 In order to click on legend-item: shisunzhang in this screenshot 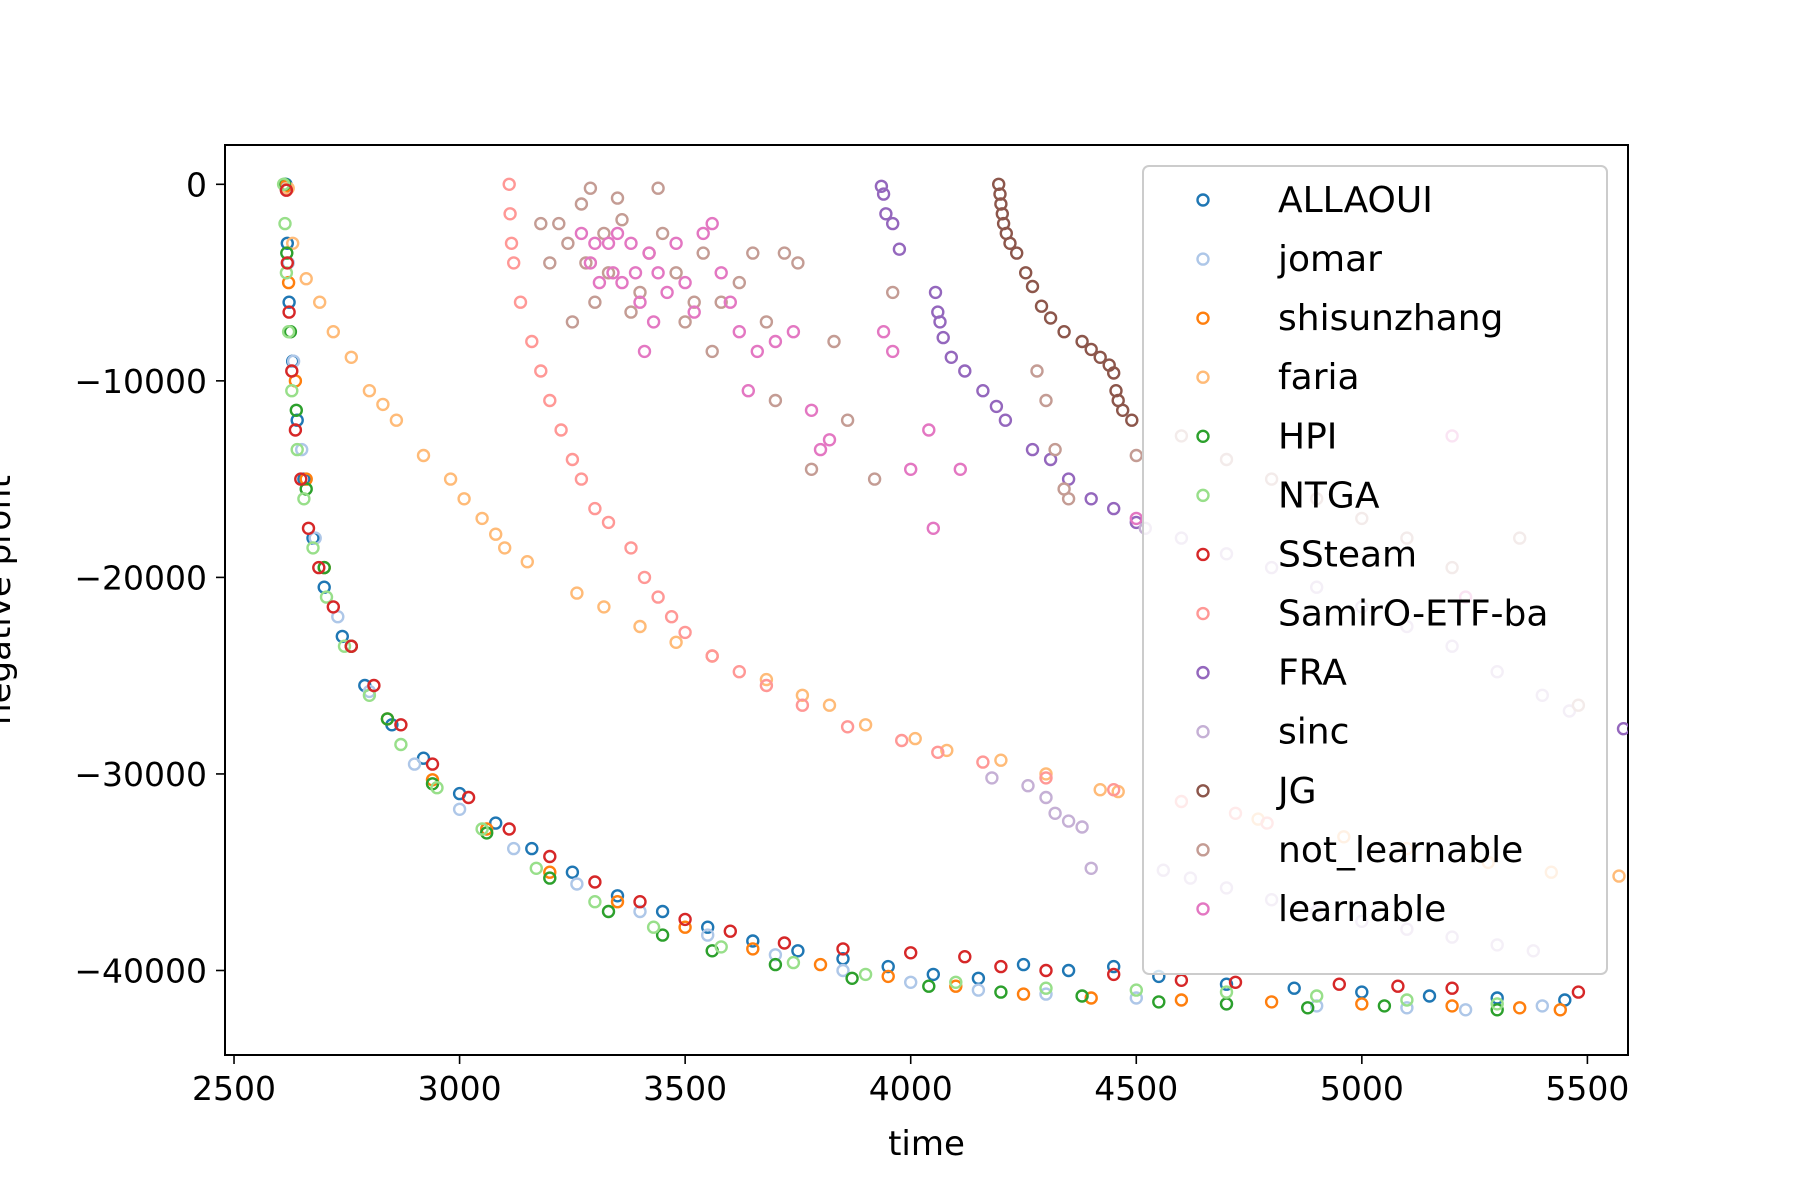, I will do `click(1349, 318)`.